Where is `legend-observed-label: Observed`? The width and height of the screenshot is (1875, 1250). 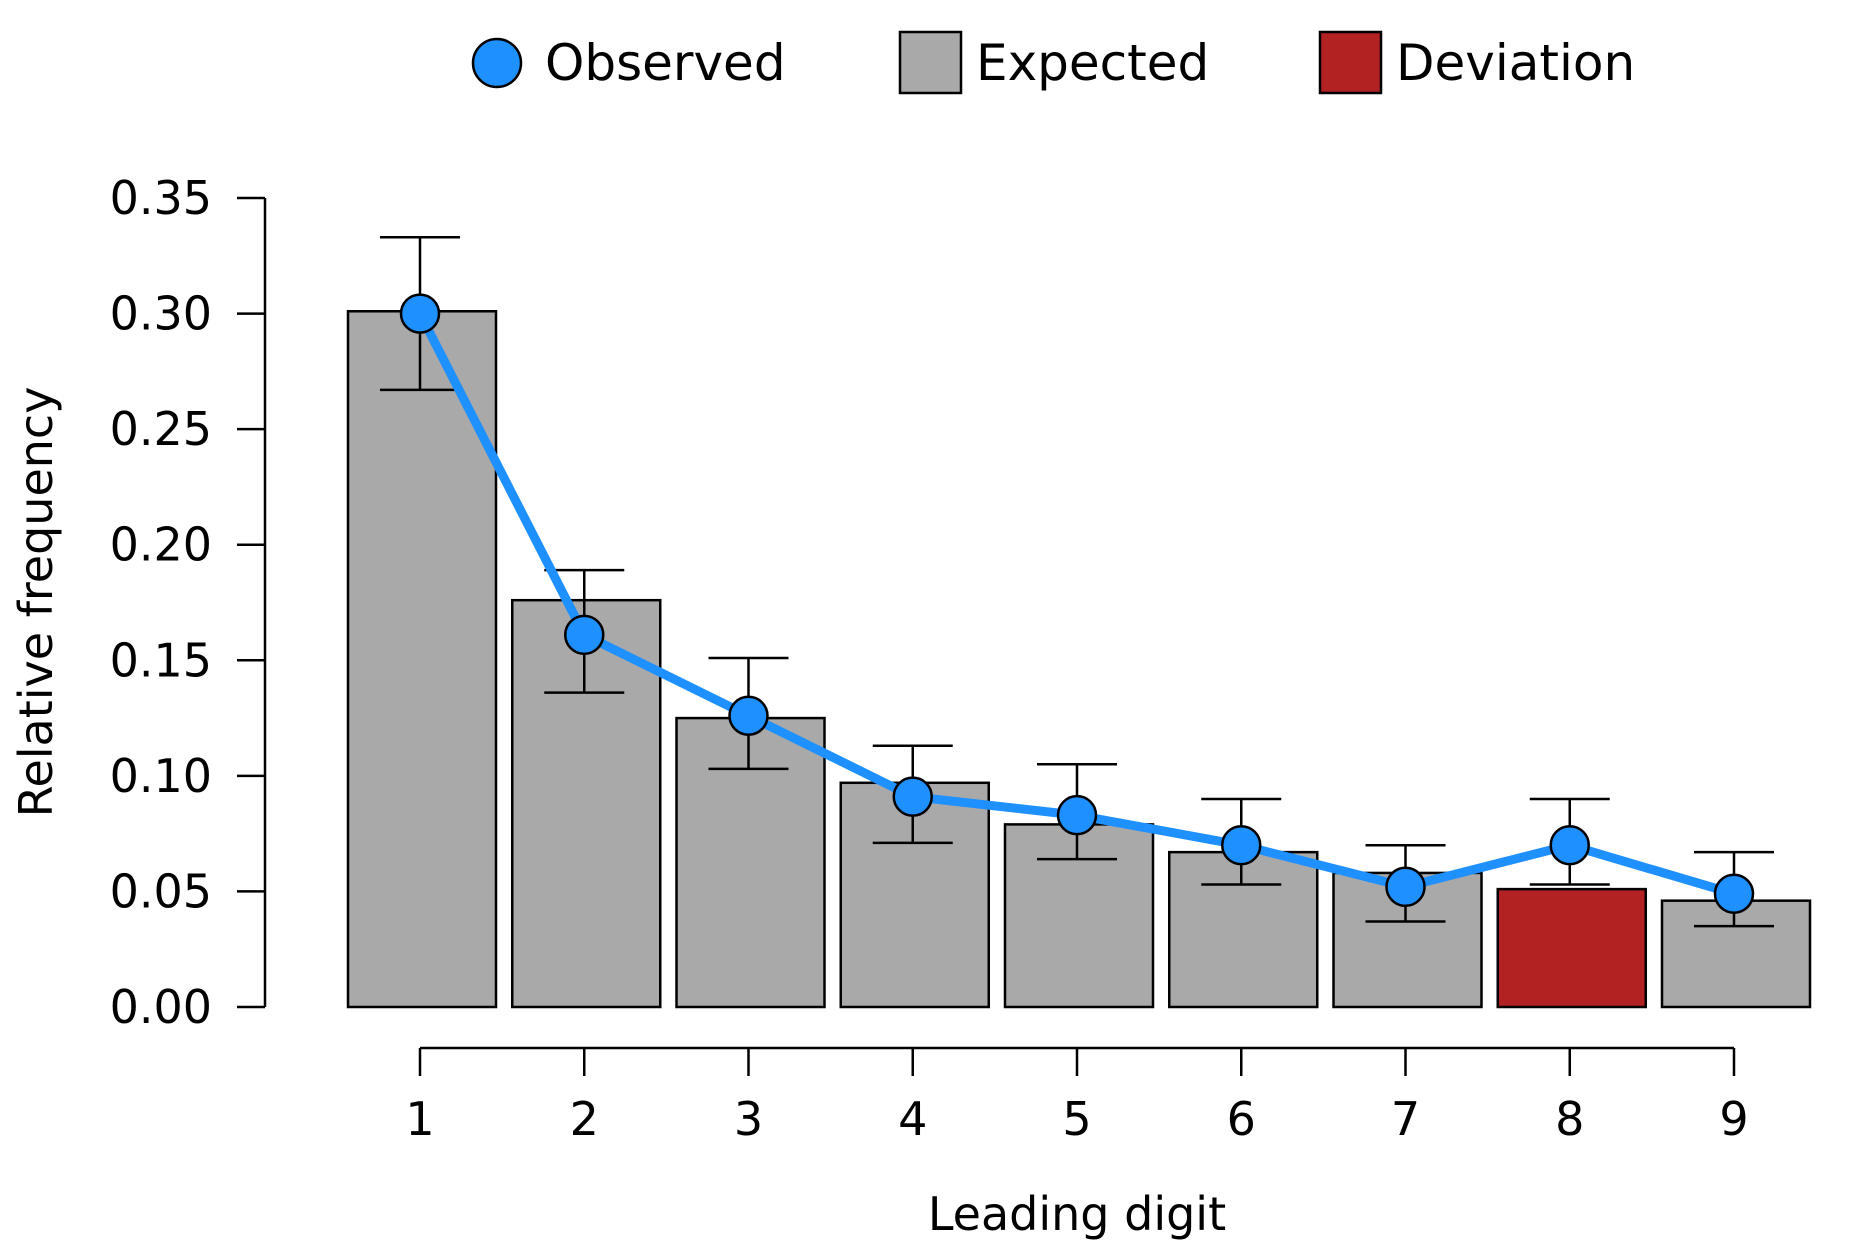
legend-observed-label: Observed is located at coordinates (665, 63).